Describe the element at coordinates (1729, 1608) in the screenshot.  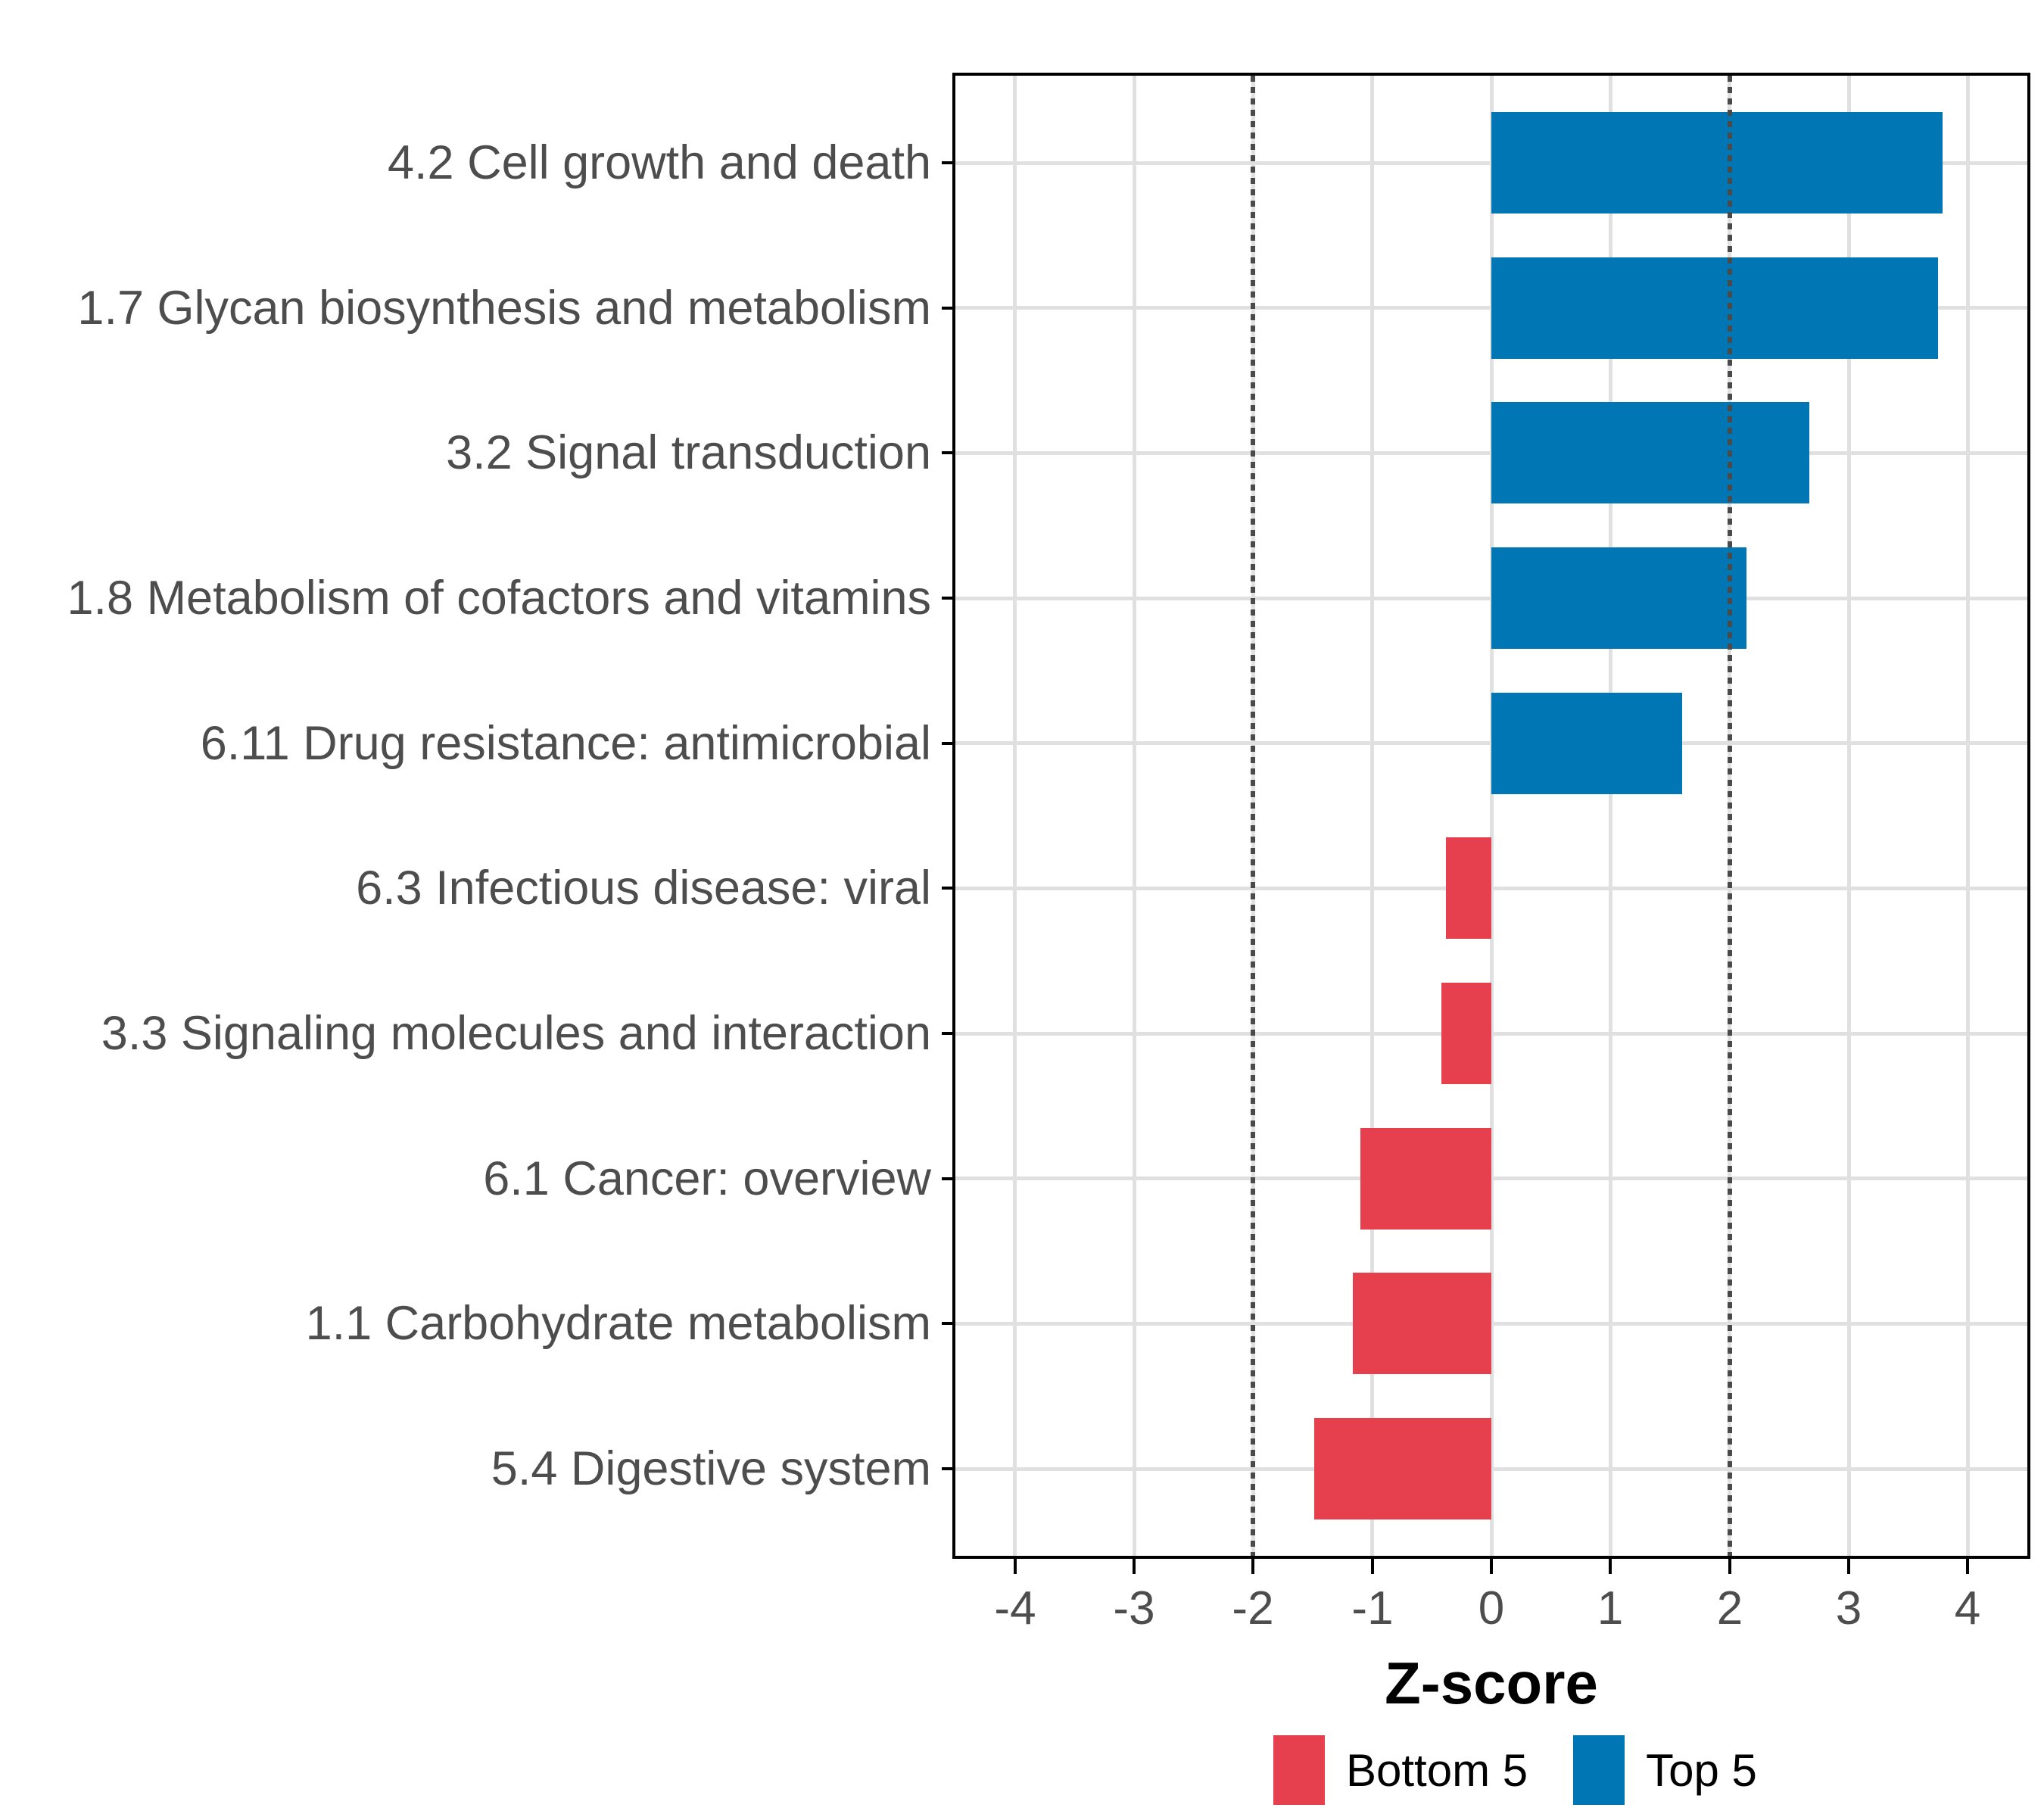
I see `x-axis-tick-label: 2` at that location.